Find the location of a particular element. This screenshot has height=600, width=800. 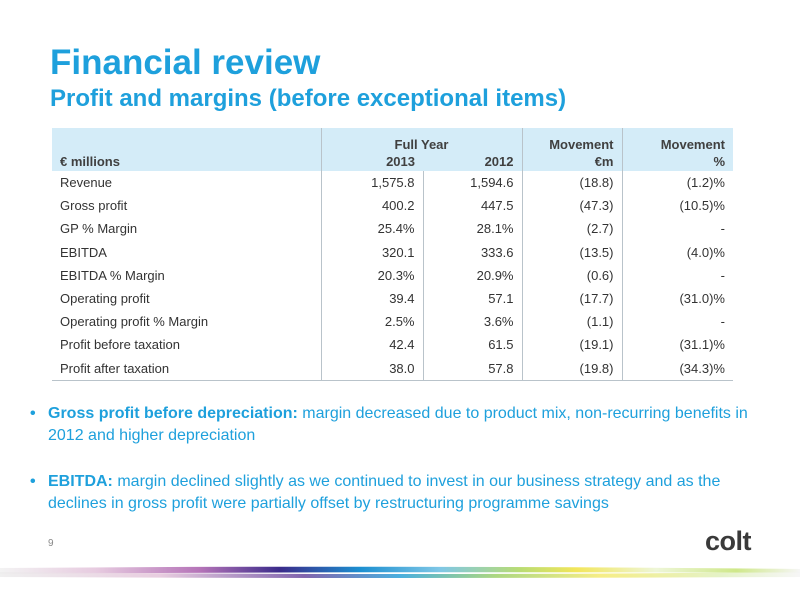

row-label: Profit before taxation is located at coordinates (120, 345).